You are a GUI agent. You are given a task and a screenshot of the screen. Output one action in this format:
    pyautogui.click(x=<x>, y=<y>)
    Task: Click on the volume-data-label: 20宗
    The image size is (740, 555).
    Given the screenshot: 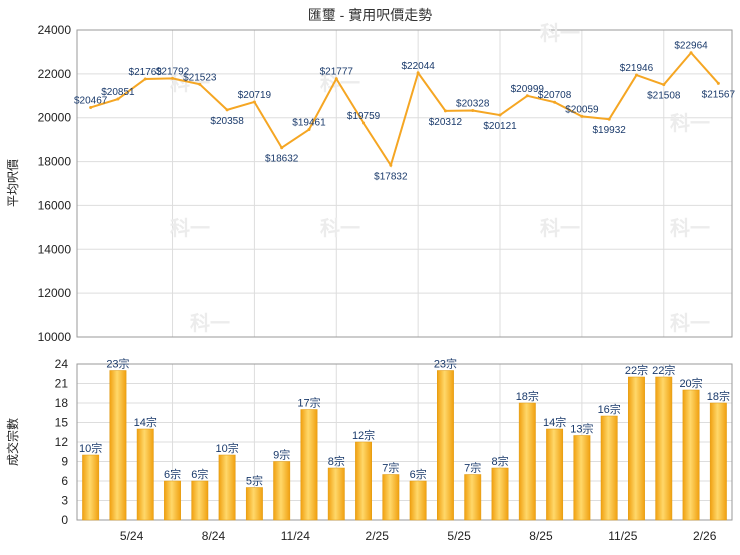 What is the action you would take?
    pyautogui.click(x=690, y=383)
    